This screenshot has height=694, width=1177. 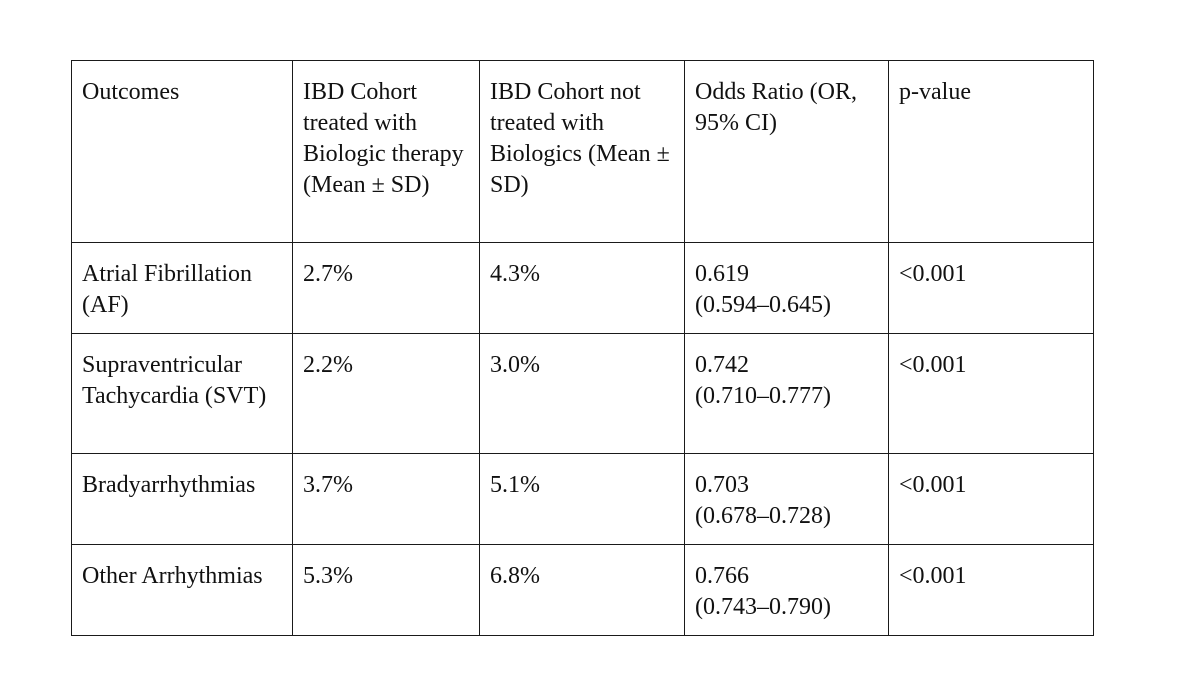 I want to click on header-outcomes: Outcomes, so click(x=182, y=151).